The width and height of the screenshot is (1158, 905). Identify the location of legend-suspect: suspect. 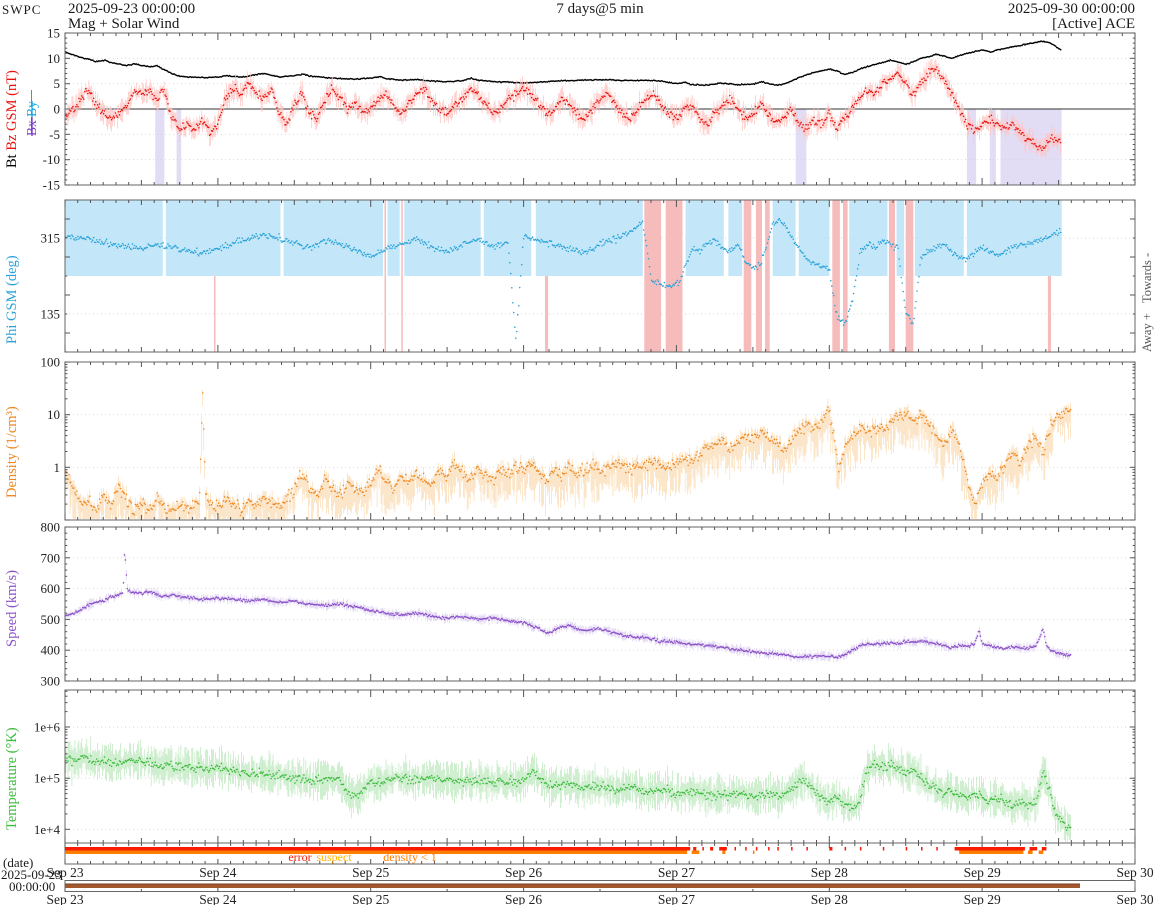
(334, 857).